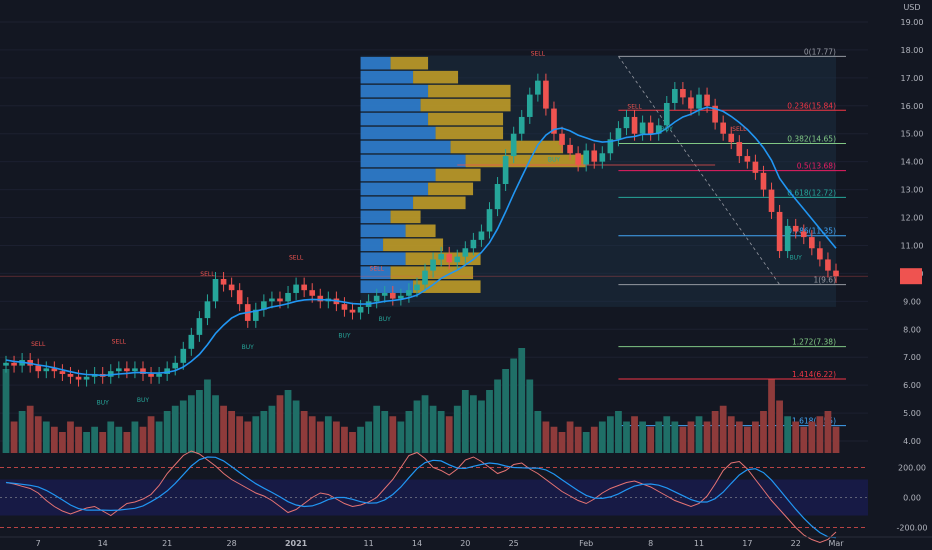 This screenshot has height=550, width=932. I want to click on price-tick-label: 18.00, so click(912, 50).